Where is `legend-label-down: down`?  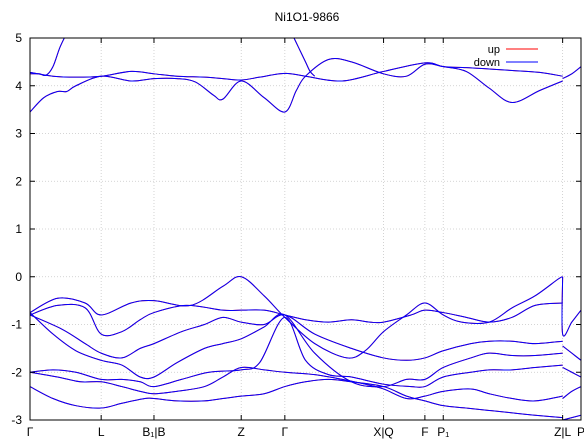
legend-label-down: down is located at coordinates (487, 63).